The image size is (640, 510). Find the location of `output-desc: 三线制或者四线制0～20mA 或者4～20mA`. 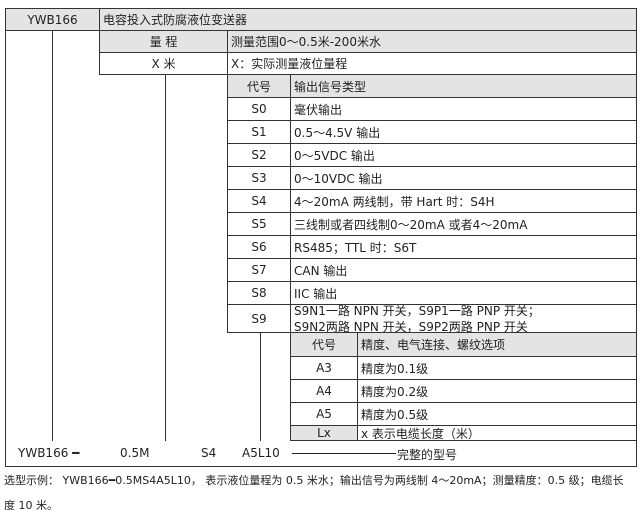

output-desc: 三线制或者四线制0～20mA 或者4～20mA is located at coordinates (463, 224).